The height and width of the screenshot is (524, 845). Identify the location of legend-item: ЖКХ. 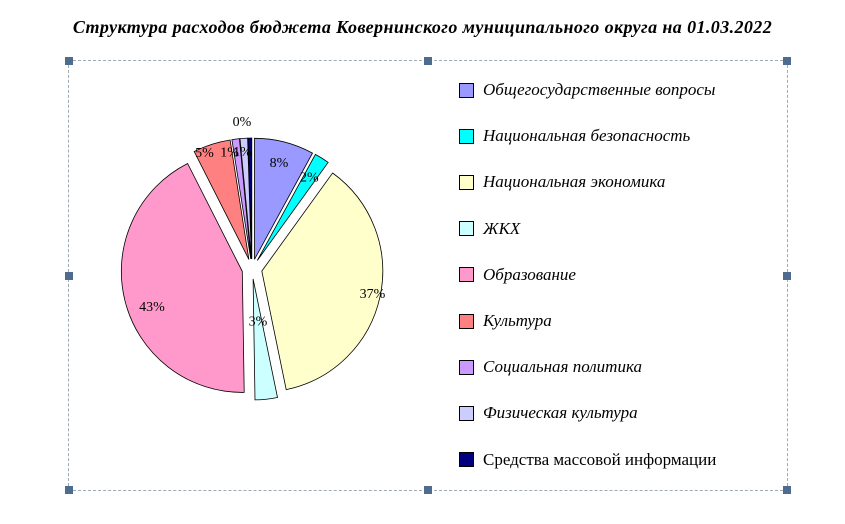
(587, 229).